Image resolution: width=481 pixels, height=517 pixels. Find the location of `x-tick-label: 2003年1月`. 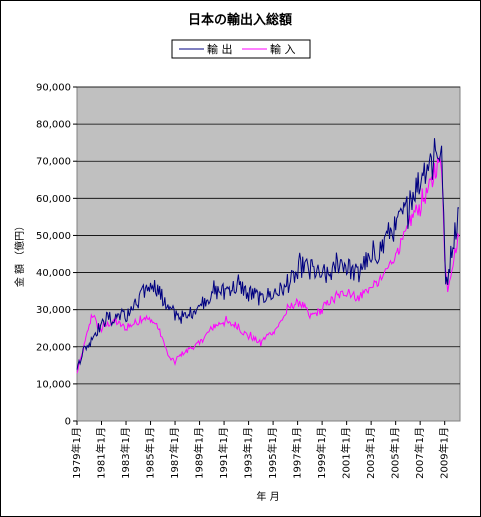

x-tick-label: 2003年1月 is located at coordinates (370, 453).